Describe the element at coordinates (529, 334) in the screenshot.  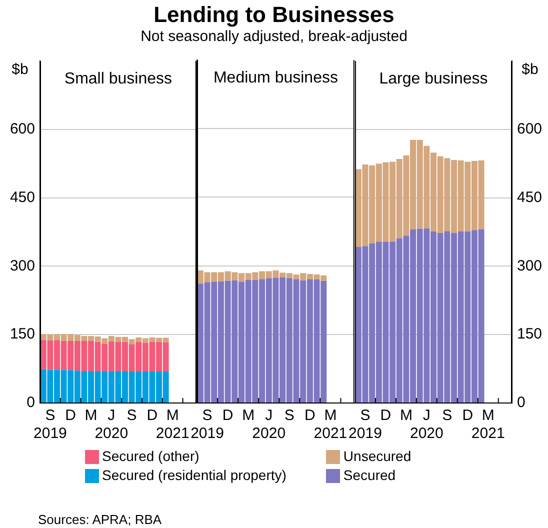
I see `y2-tick-label: 150` at that location.